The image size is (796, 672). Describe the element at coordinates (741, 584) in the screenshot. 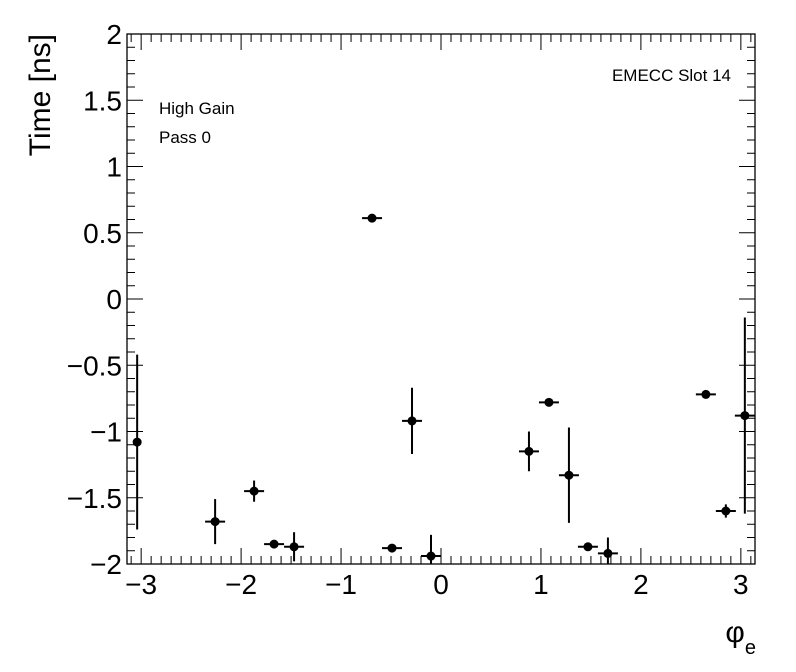

I see `x-tick-label: 3` at that location.